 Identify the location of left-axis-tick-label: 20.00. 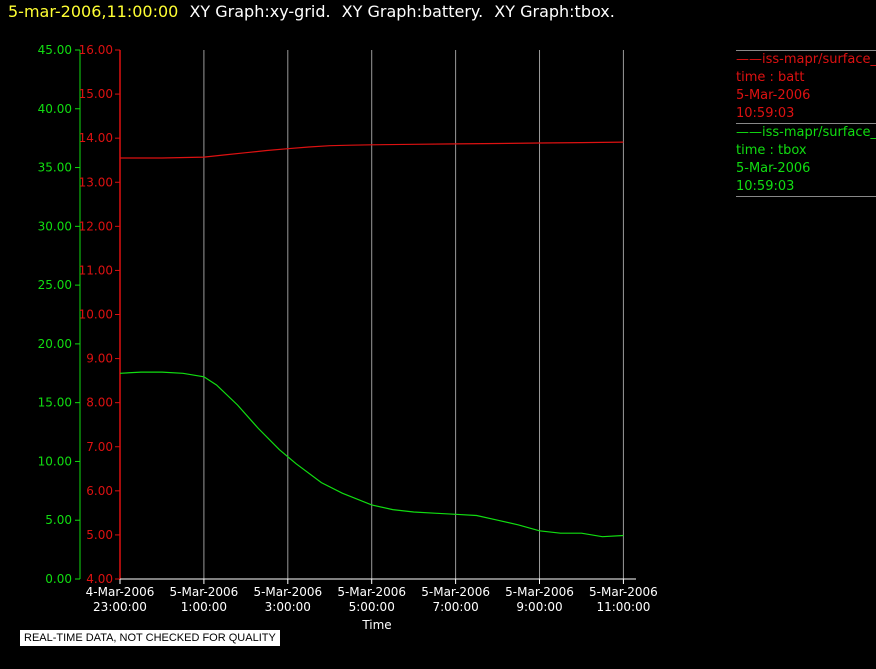
(55, 344).